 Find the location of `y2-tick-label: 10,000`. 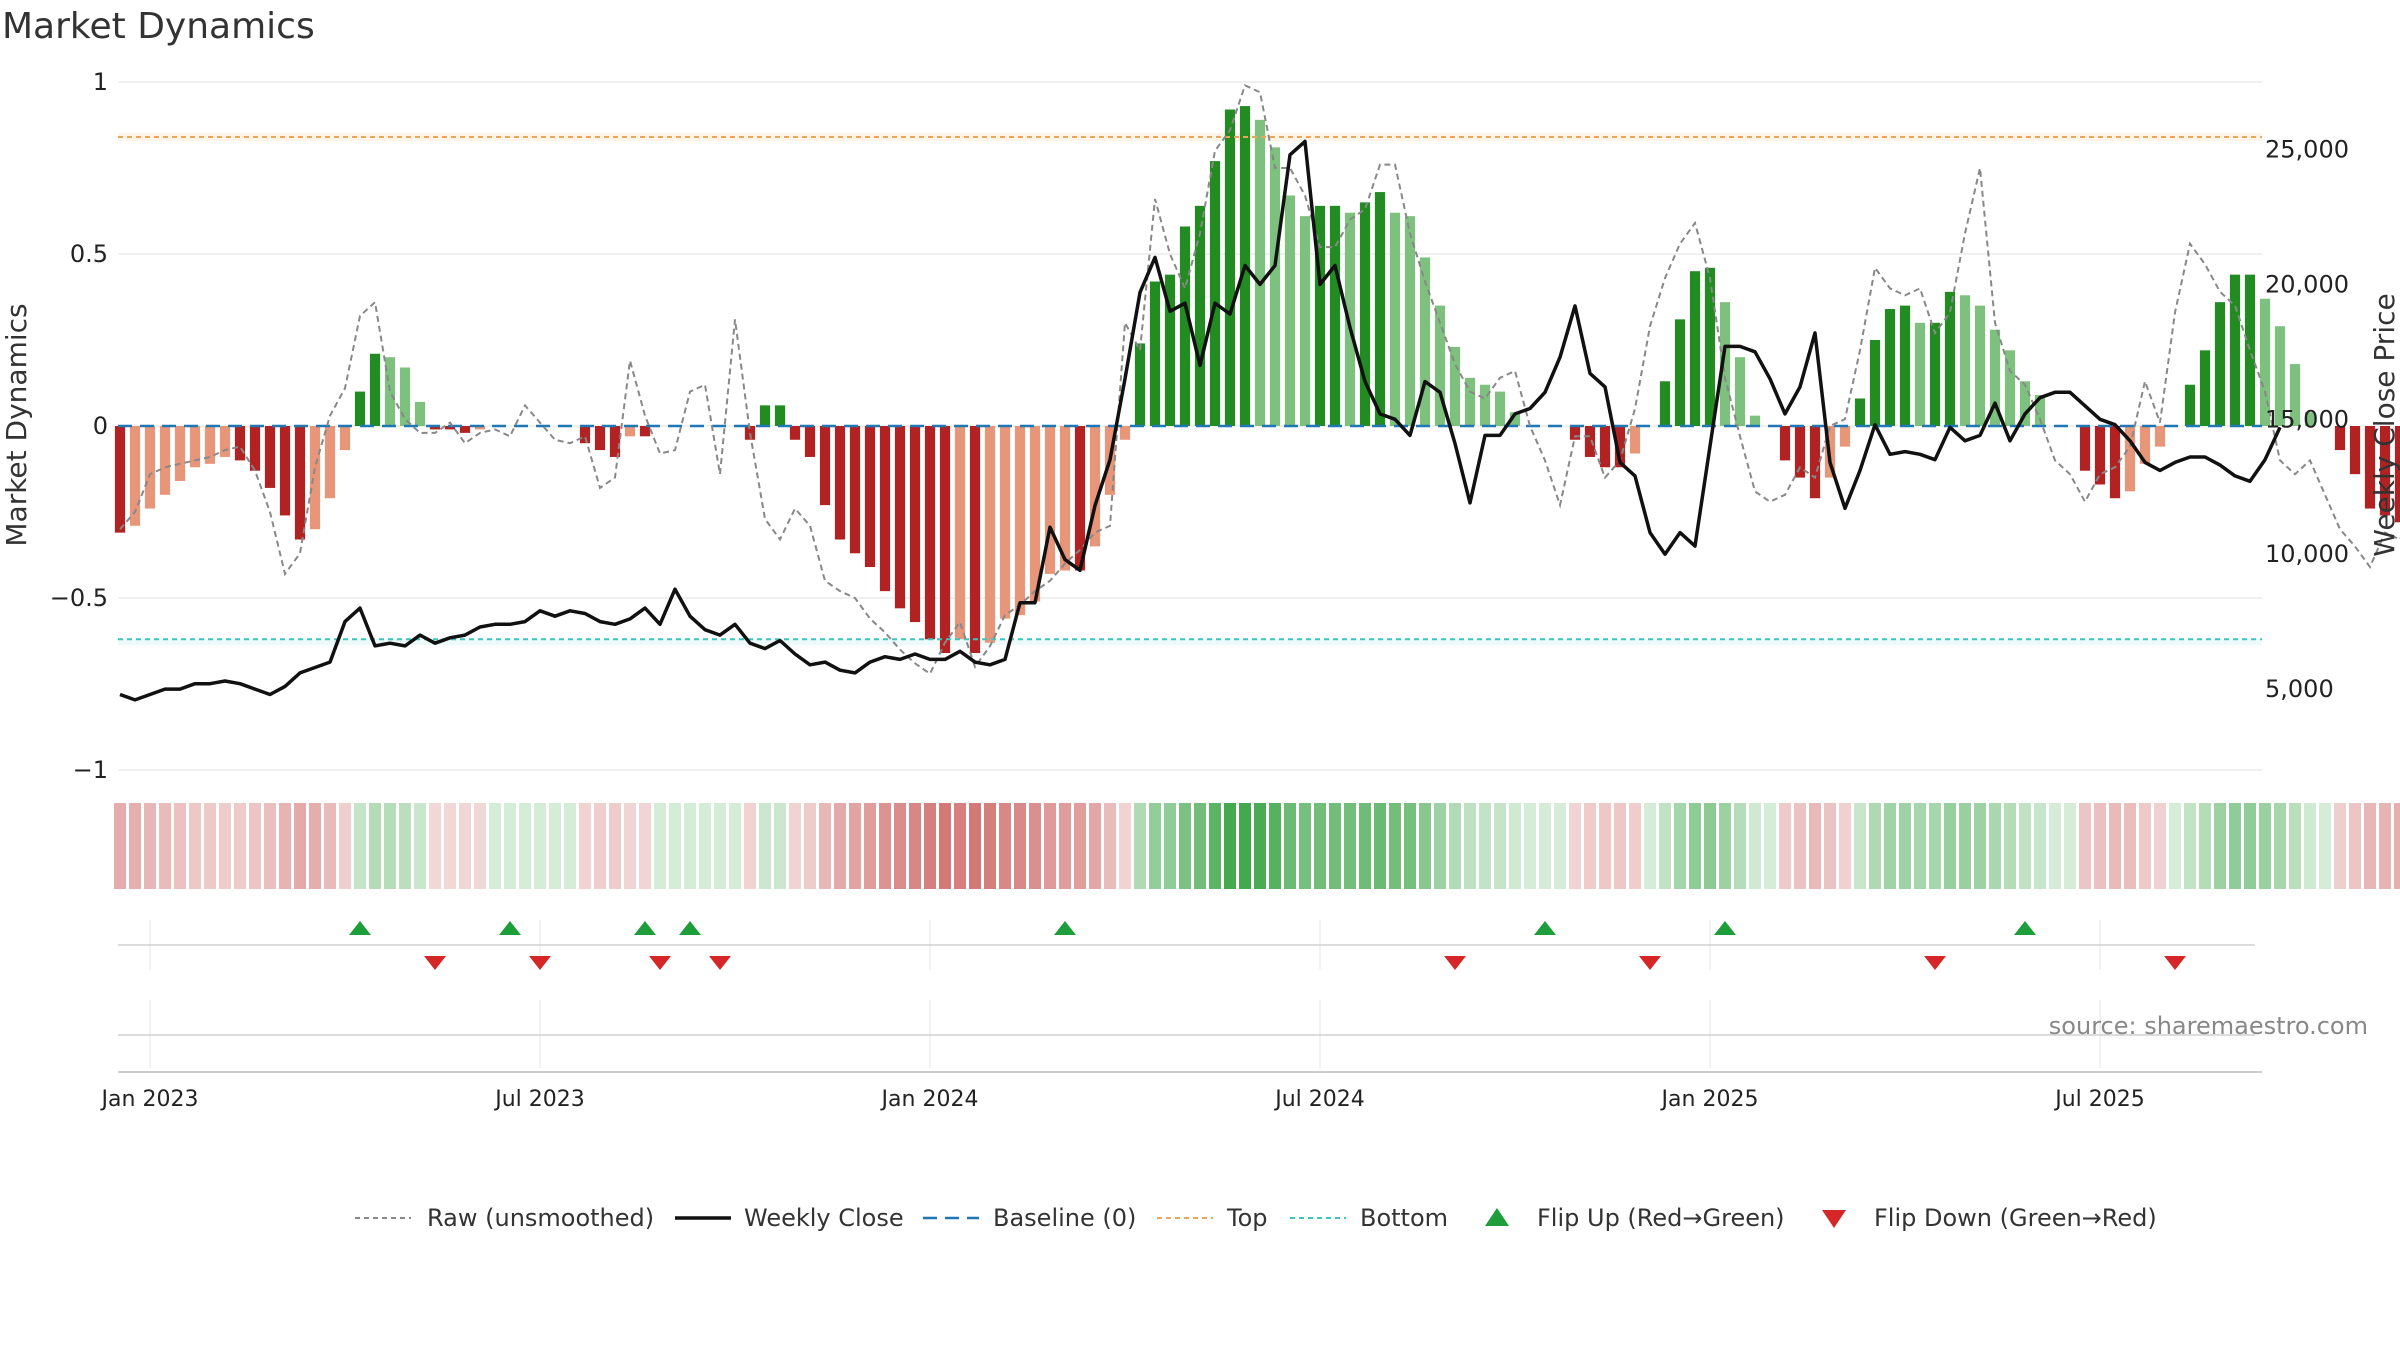

y2-tick-label: 10,000 is located at coordinates (2307, 554).